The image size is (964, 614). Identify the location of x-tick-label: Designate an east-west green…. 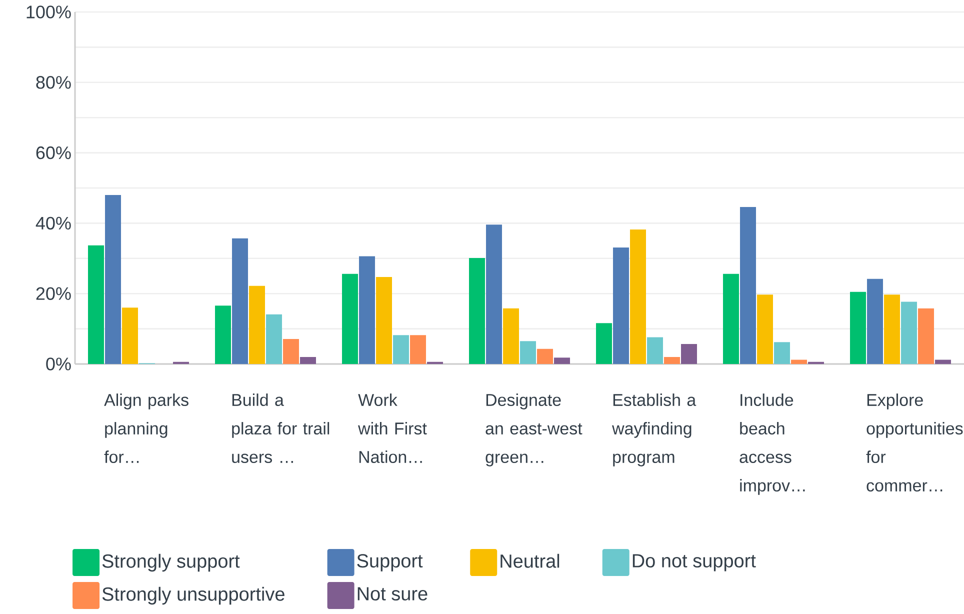
(534, 430).